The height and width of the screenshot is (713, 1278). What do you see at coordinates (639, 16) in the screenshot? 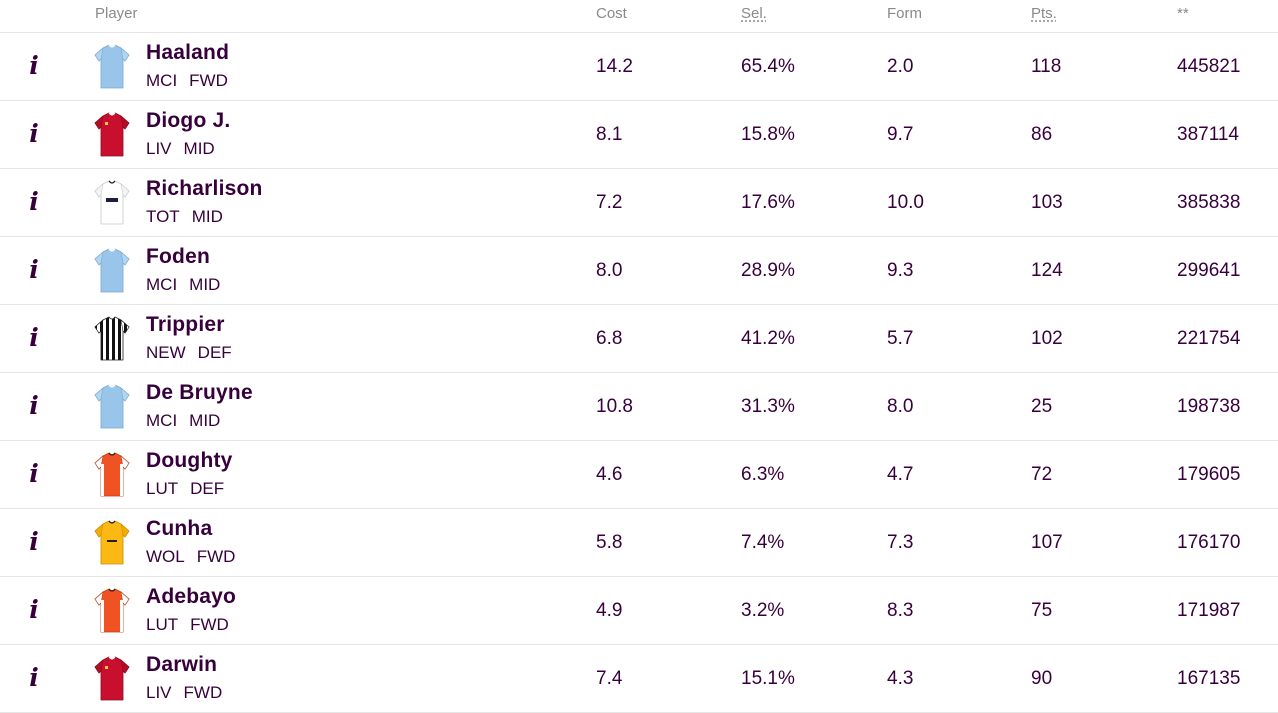
I see `table-header: Player Cost Sel. Form Pts. **` at bounding box center [639, 16].